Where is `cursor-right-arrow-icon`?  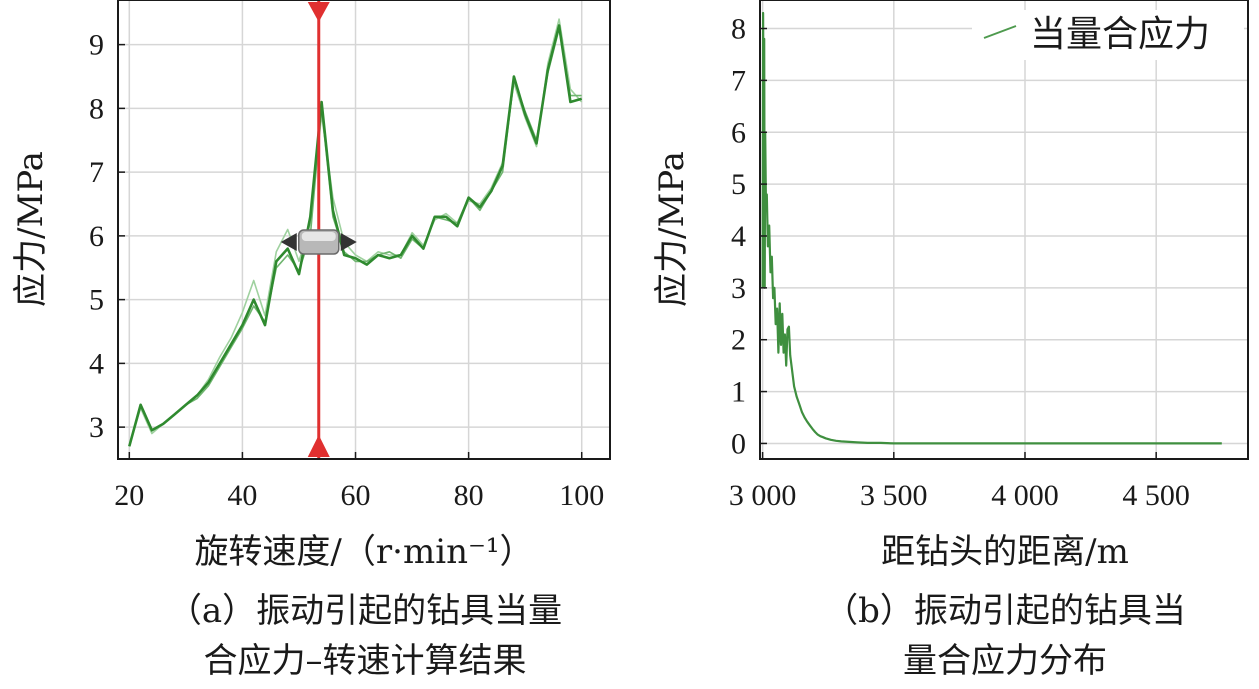
cursor-right-arrow-icon is located at coordinates (348, 242).